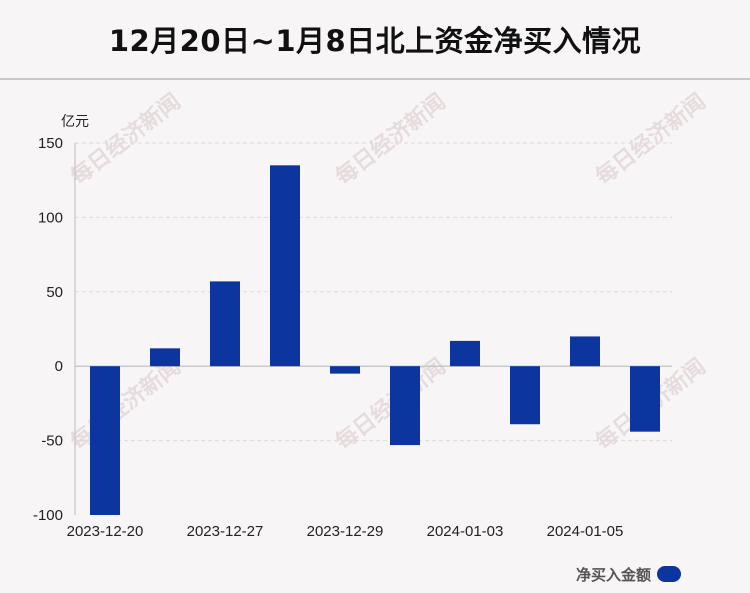 The image size is (750, 593). What do you see at coordinates (48, 515) in the screenshot?
I see `y-tick-label: -100` at bounding box center [48, 515].